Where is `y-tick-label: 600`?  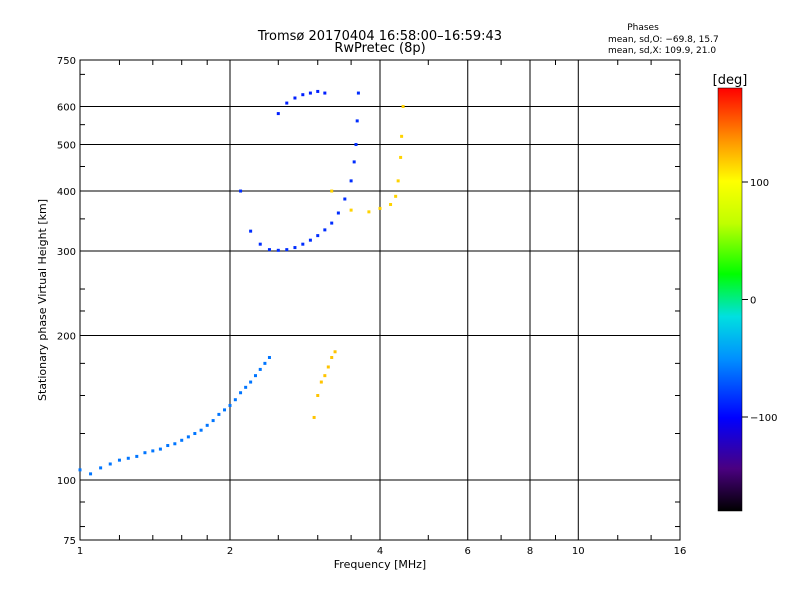 y-tick-label: 600 is located at coordinates (66, 108).